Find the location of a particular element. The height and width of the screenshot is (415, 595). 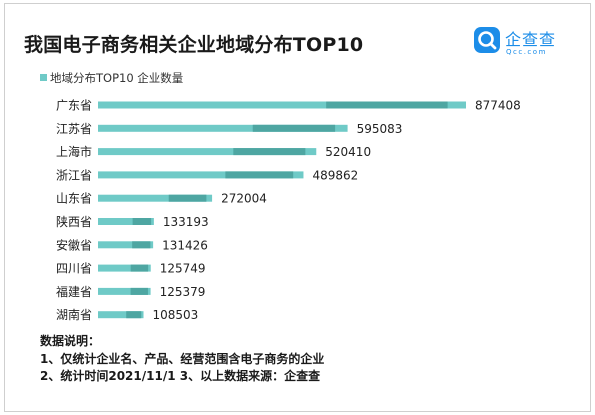

value-label: 125379 is located at coordinates (183, 292).